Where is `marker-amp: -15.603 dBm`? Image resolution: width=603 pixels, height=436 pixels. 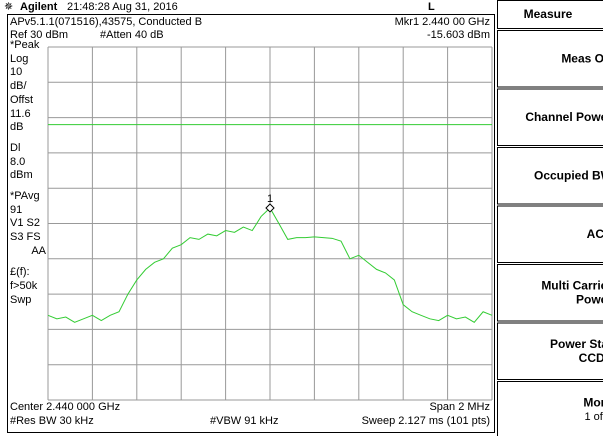 marker-amp: -15.603 dBm is located at coordinates (458, 35).